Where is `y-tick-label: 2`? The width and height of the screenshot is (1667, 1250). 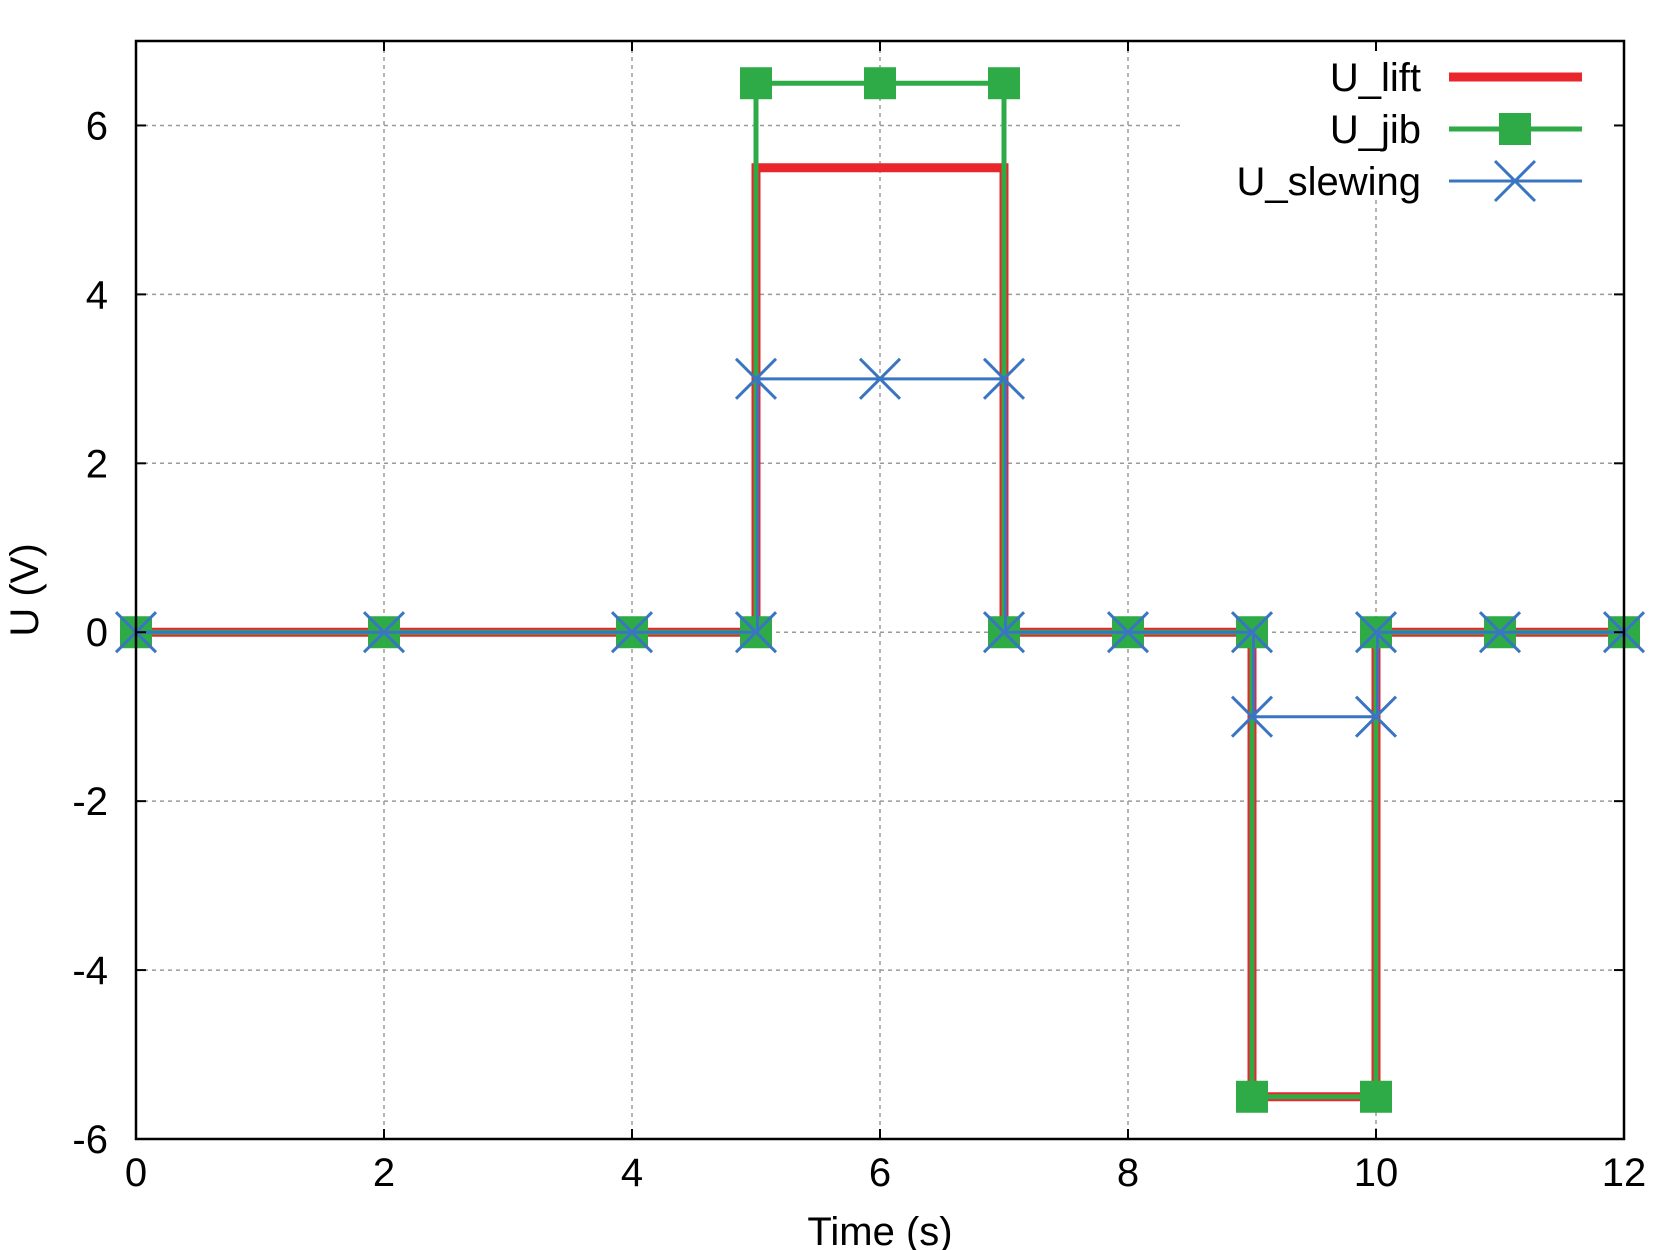 y-tick-label: 2 is located at coordinates (97, 464).